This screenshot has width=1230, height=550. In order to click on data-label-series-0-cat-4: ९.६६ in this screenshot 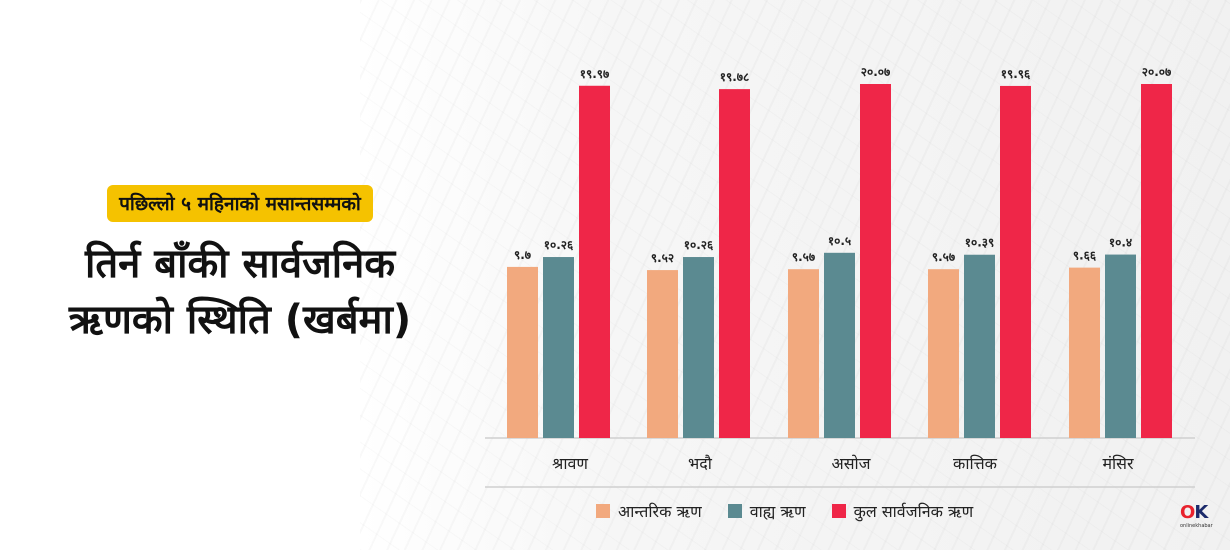, I will do `click(1085, 256)`.